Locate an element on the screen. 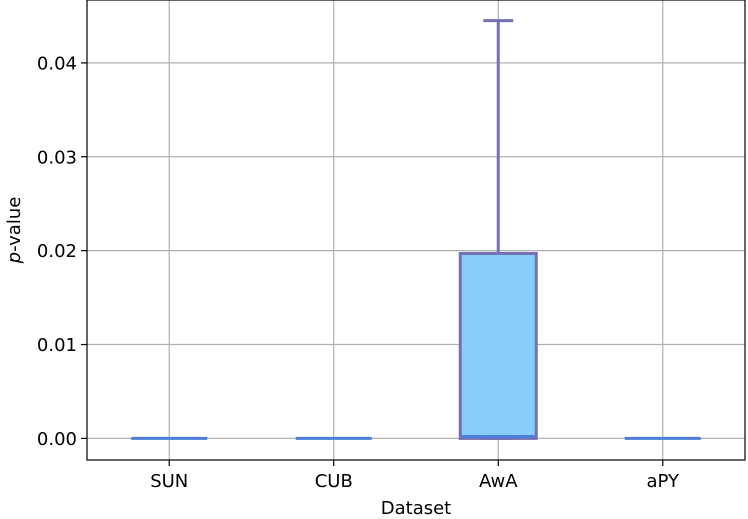  box-body is located at coordinates (498, 345).